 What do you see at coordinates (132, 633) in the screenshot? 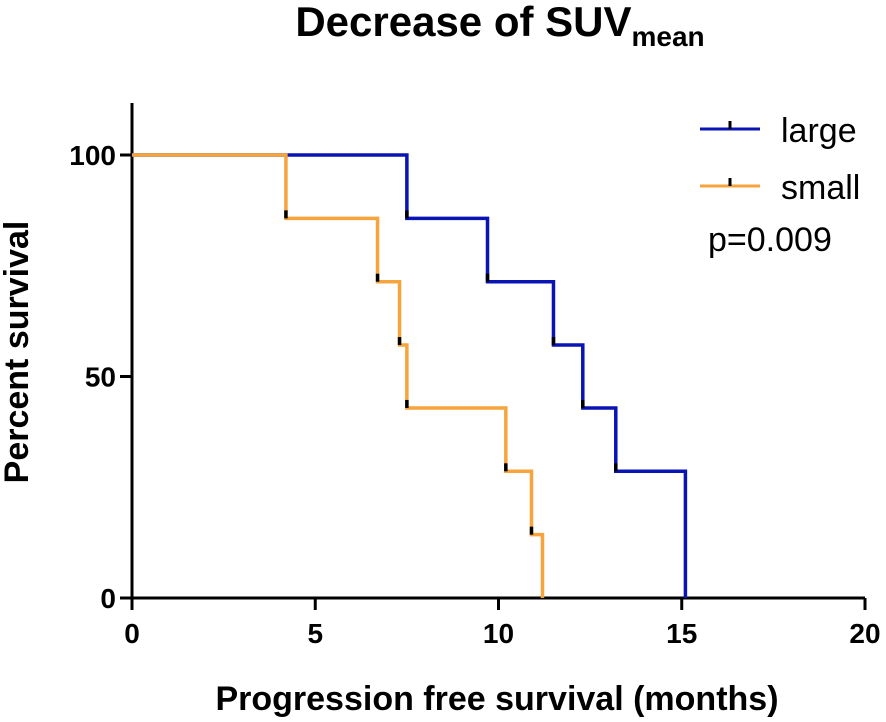
I see `x-tick-label: 0` at bounding box center [132, 633].